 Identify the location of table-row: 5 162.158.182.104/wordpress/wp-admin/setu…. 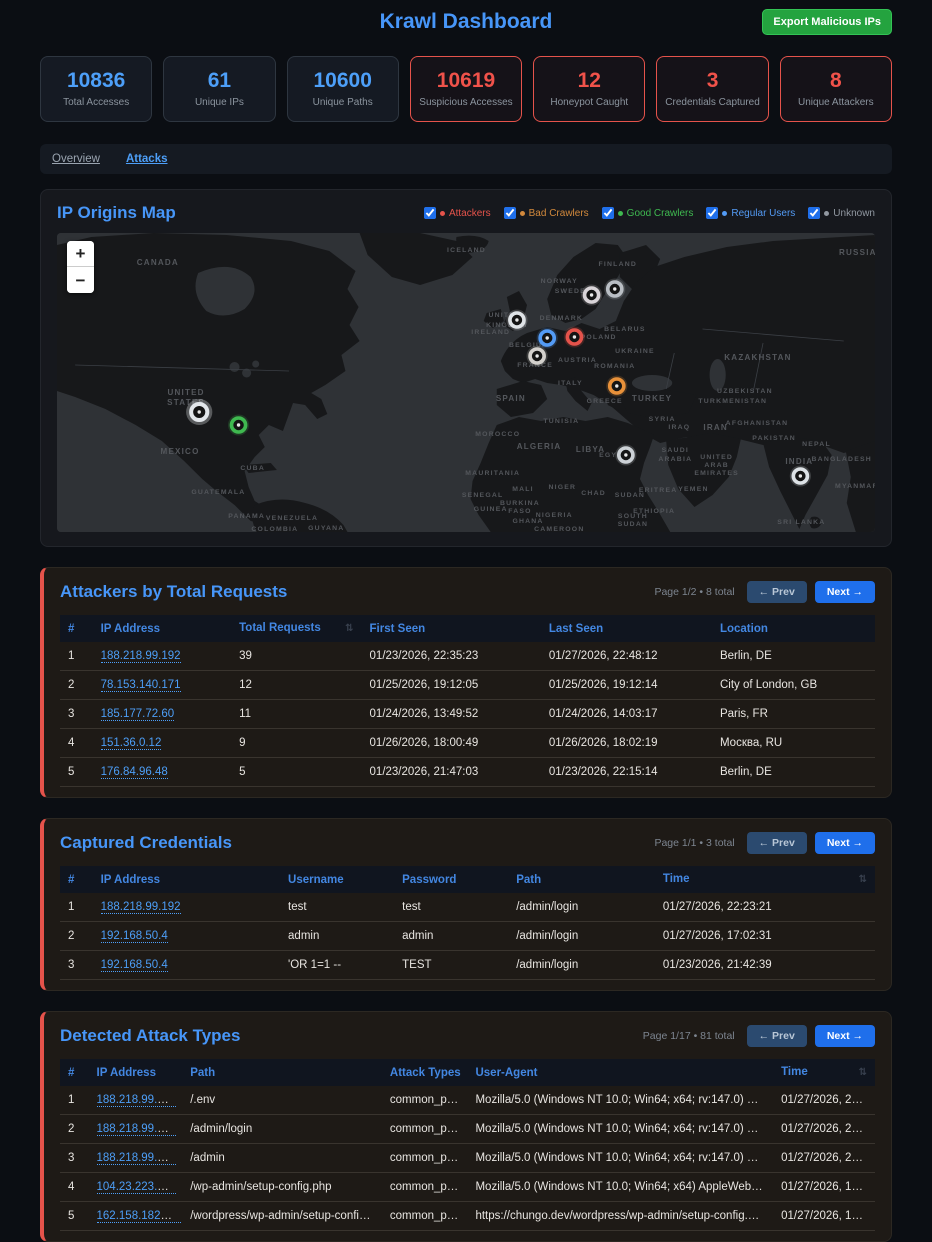
(467, 1216).